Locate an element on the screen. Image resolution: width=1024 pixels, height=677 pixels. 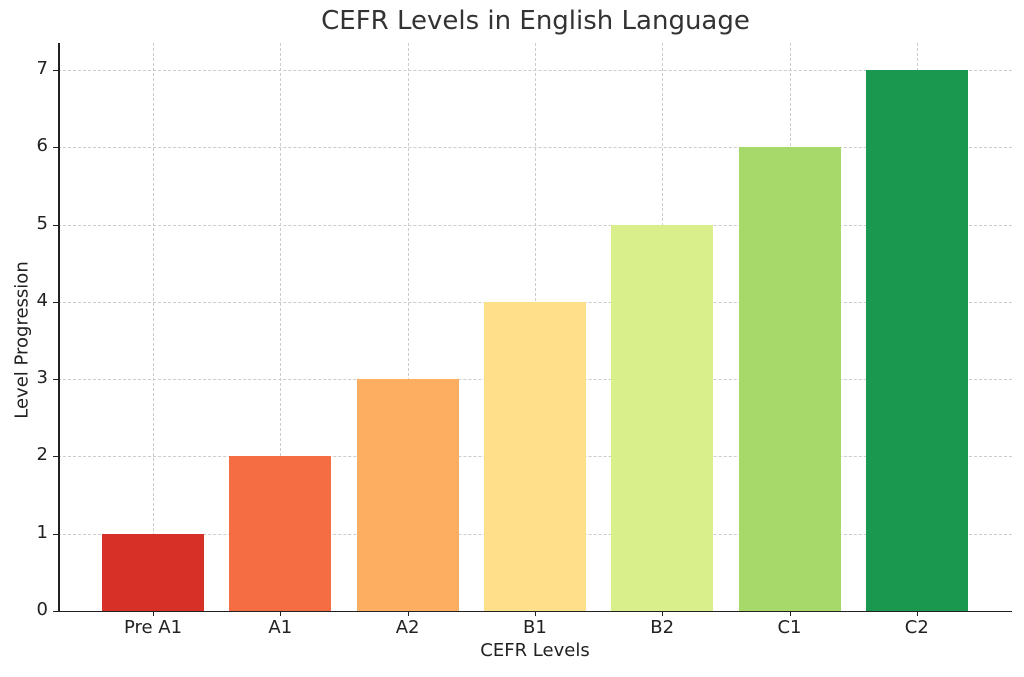
y-tick-label: 5 is located at coordinates (42, 223).